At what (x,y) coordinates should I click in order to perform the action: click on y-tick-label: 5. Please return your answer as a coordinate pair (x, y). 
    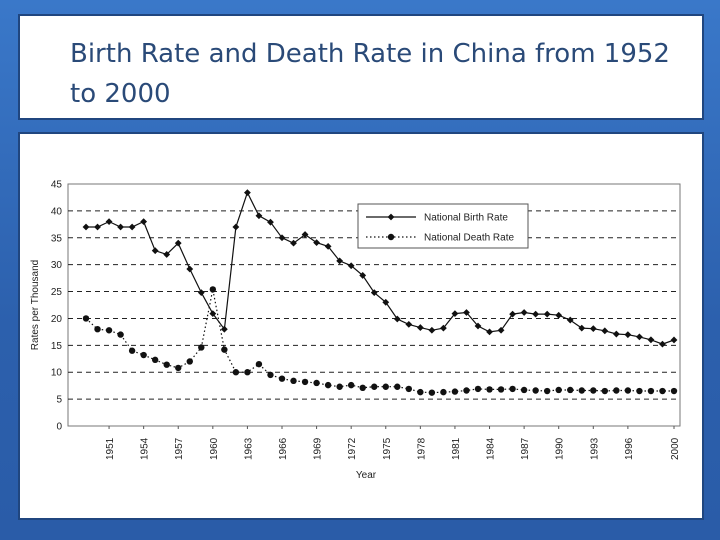
    Looking at the image, I should click on (59, 400).